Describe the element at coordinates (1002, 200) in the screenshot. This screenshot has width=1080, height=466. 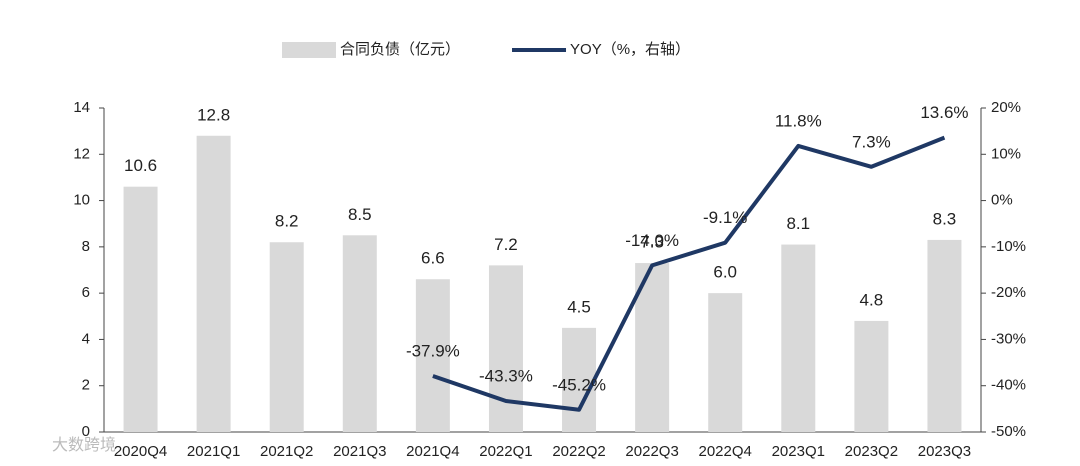
I see `y2-tick-label: 0%` at that location.